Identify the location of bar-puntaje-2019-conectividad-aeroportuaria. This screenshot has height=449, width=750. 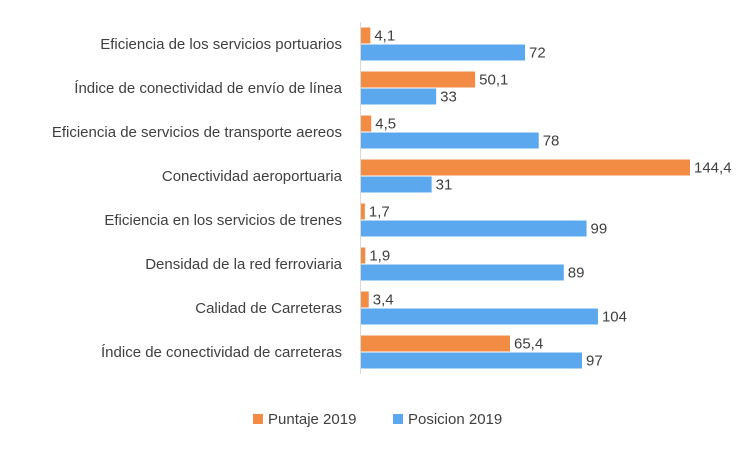
(525, 167).